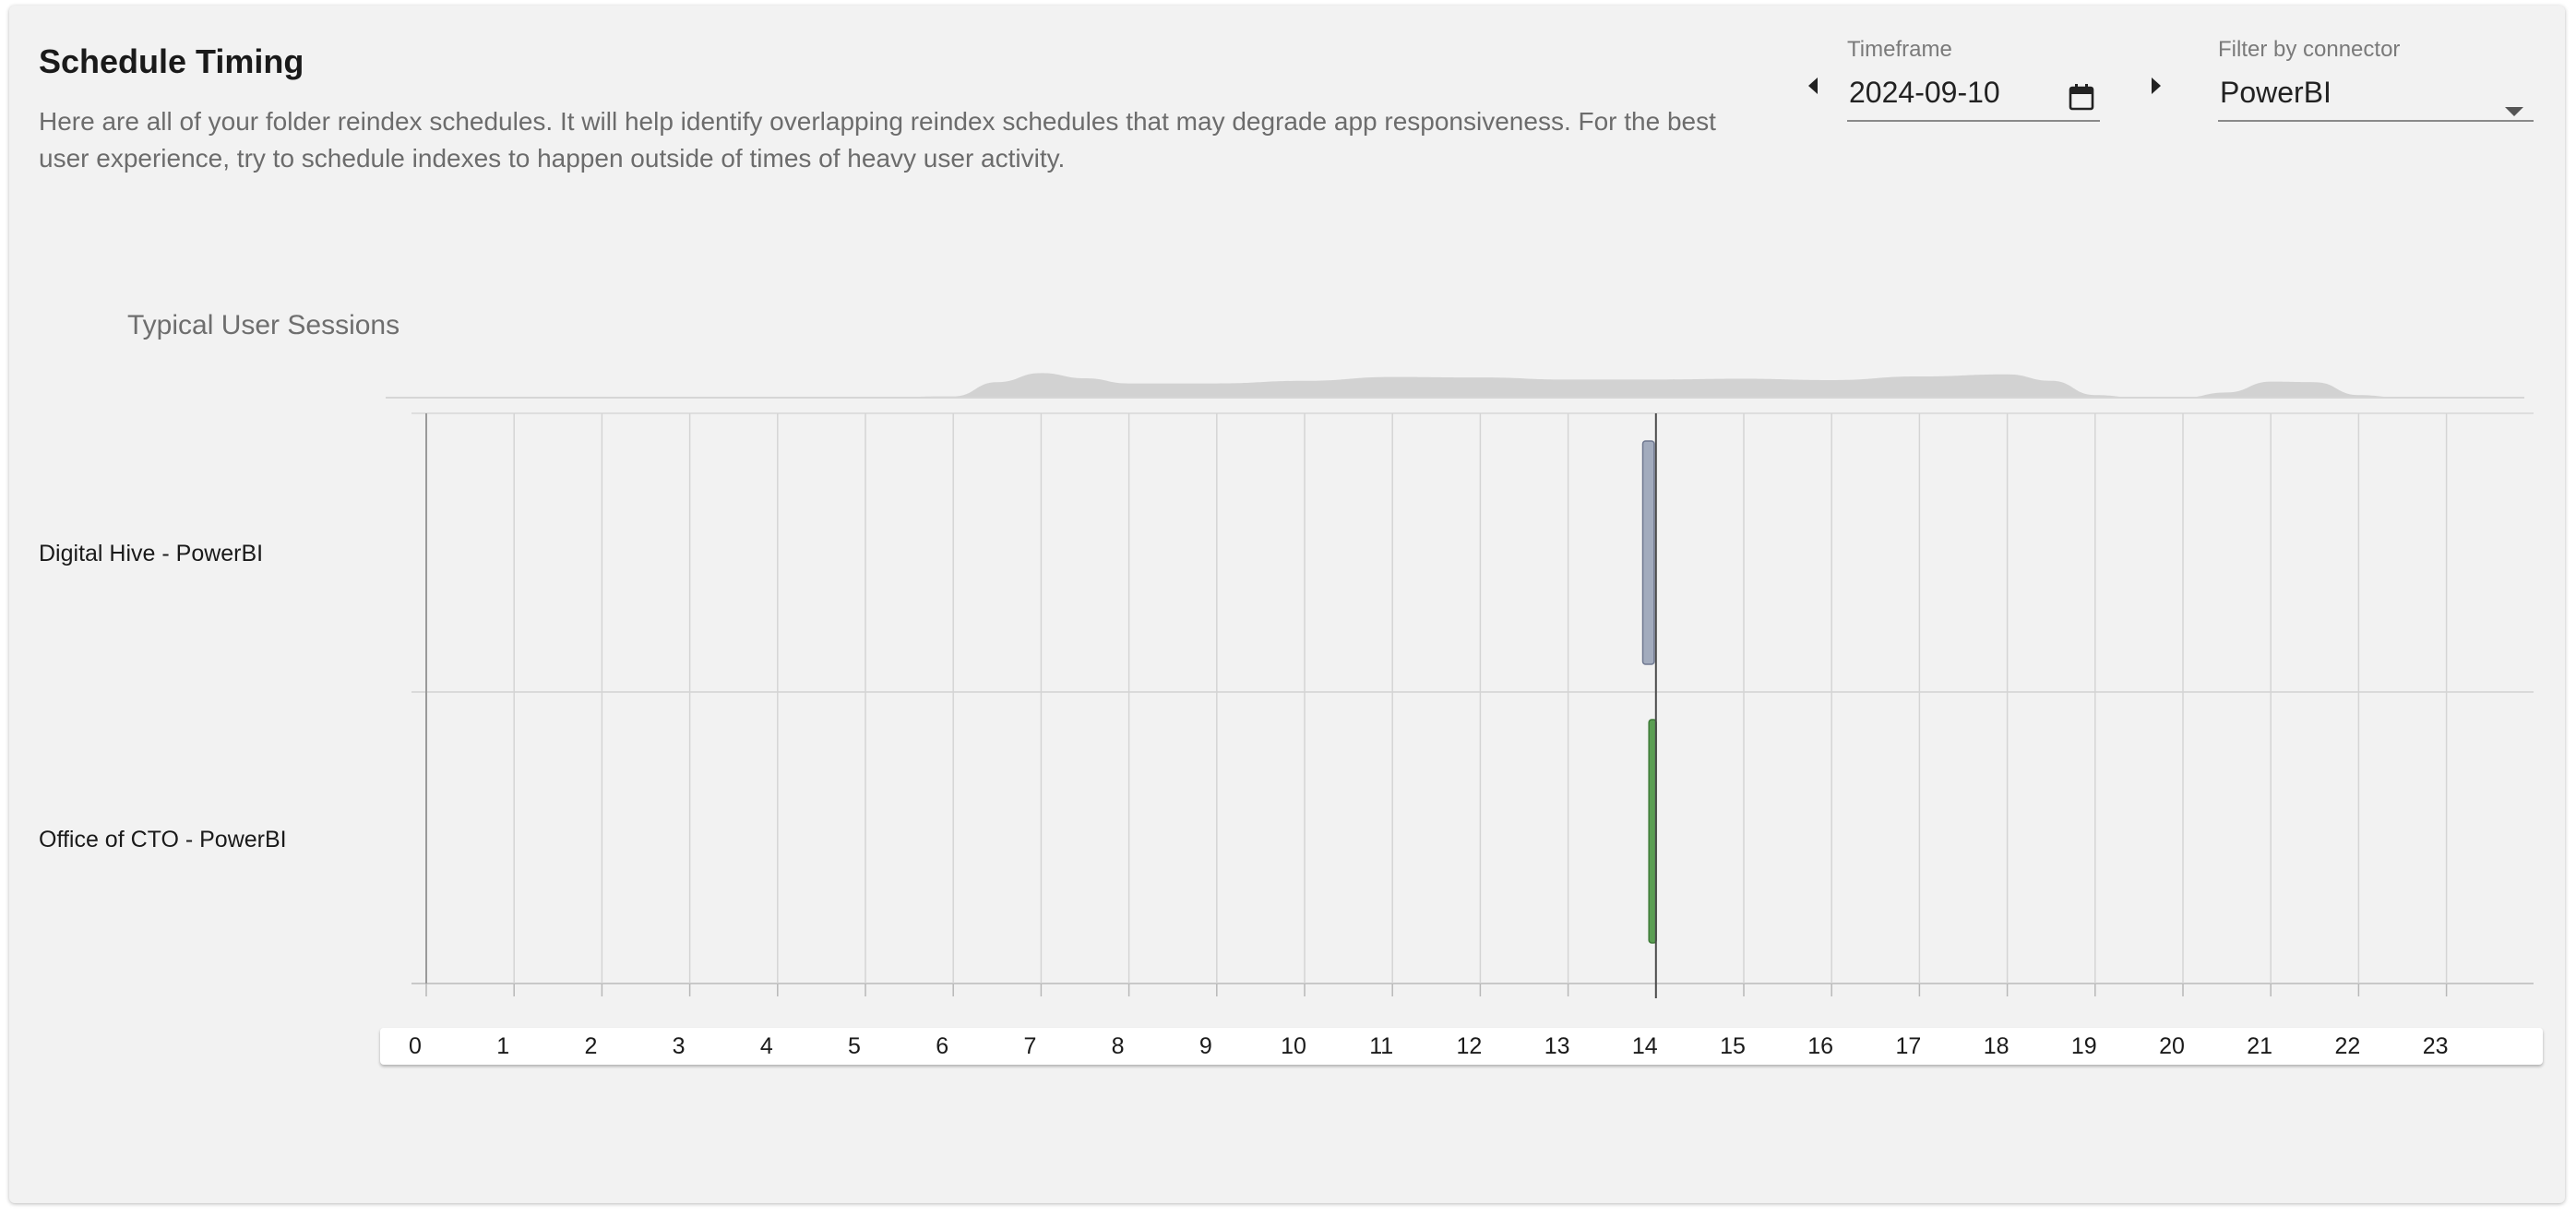  I want to click on caret-right-icon, so click(2156, 85).